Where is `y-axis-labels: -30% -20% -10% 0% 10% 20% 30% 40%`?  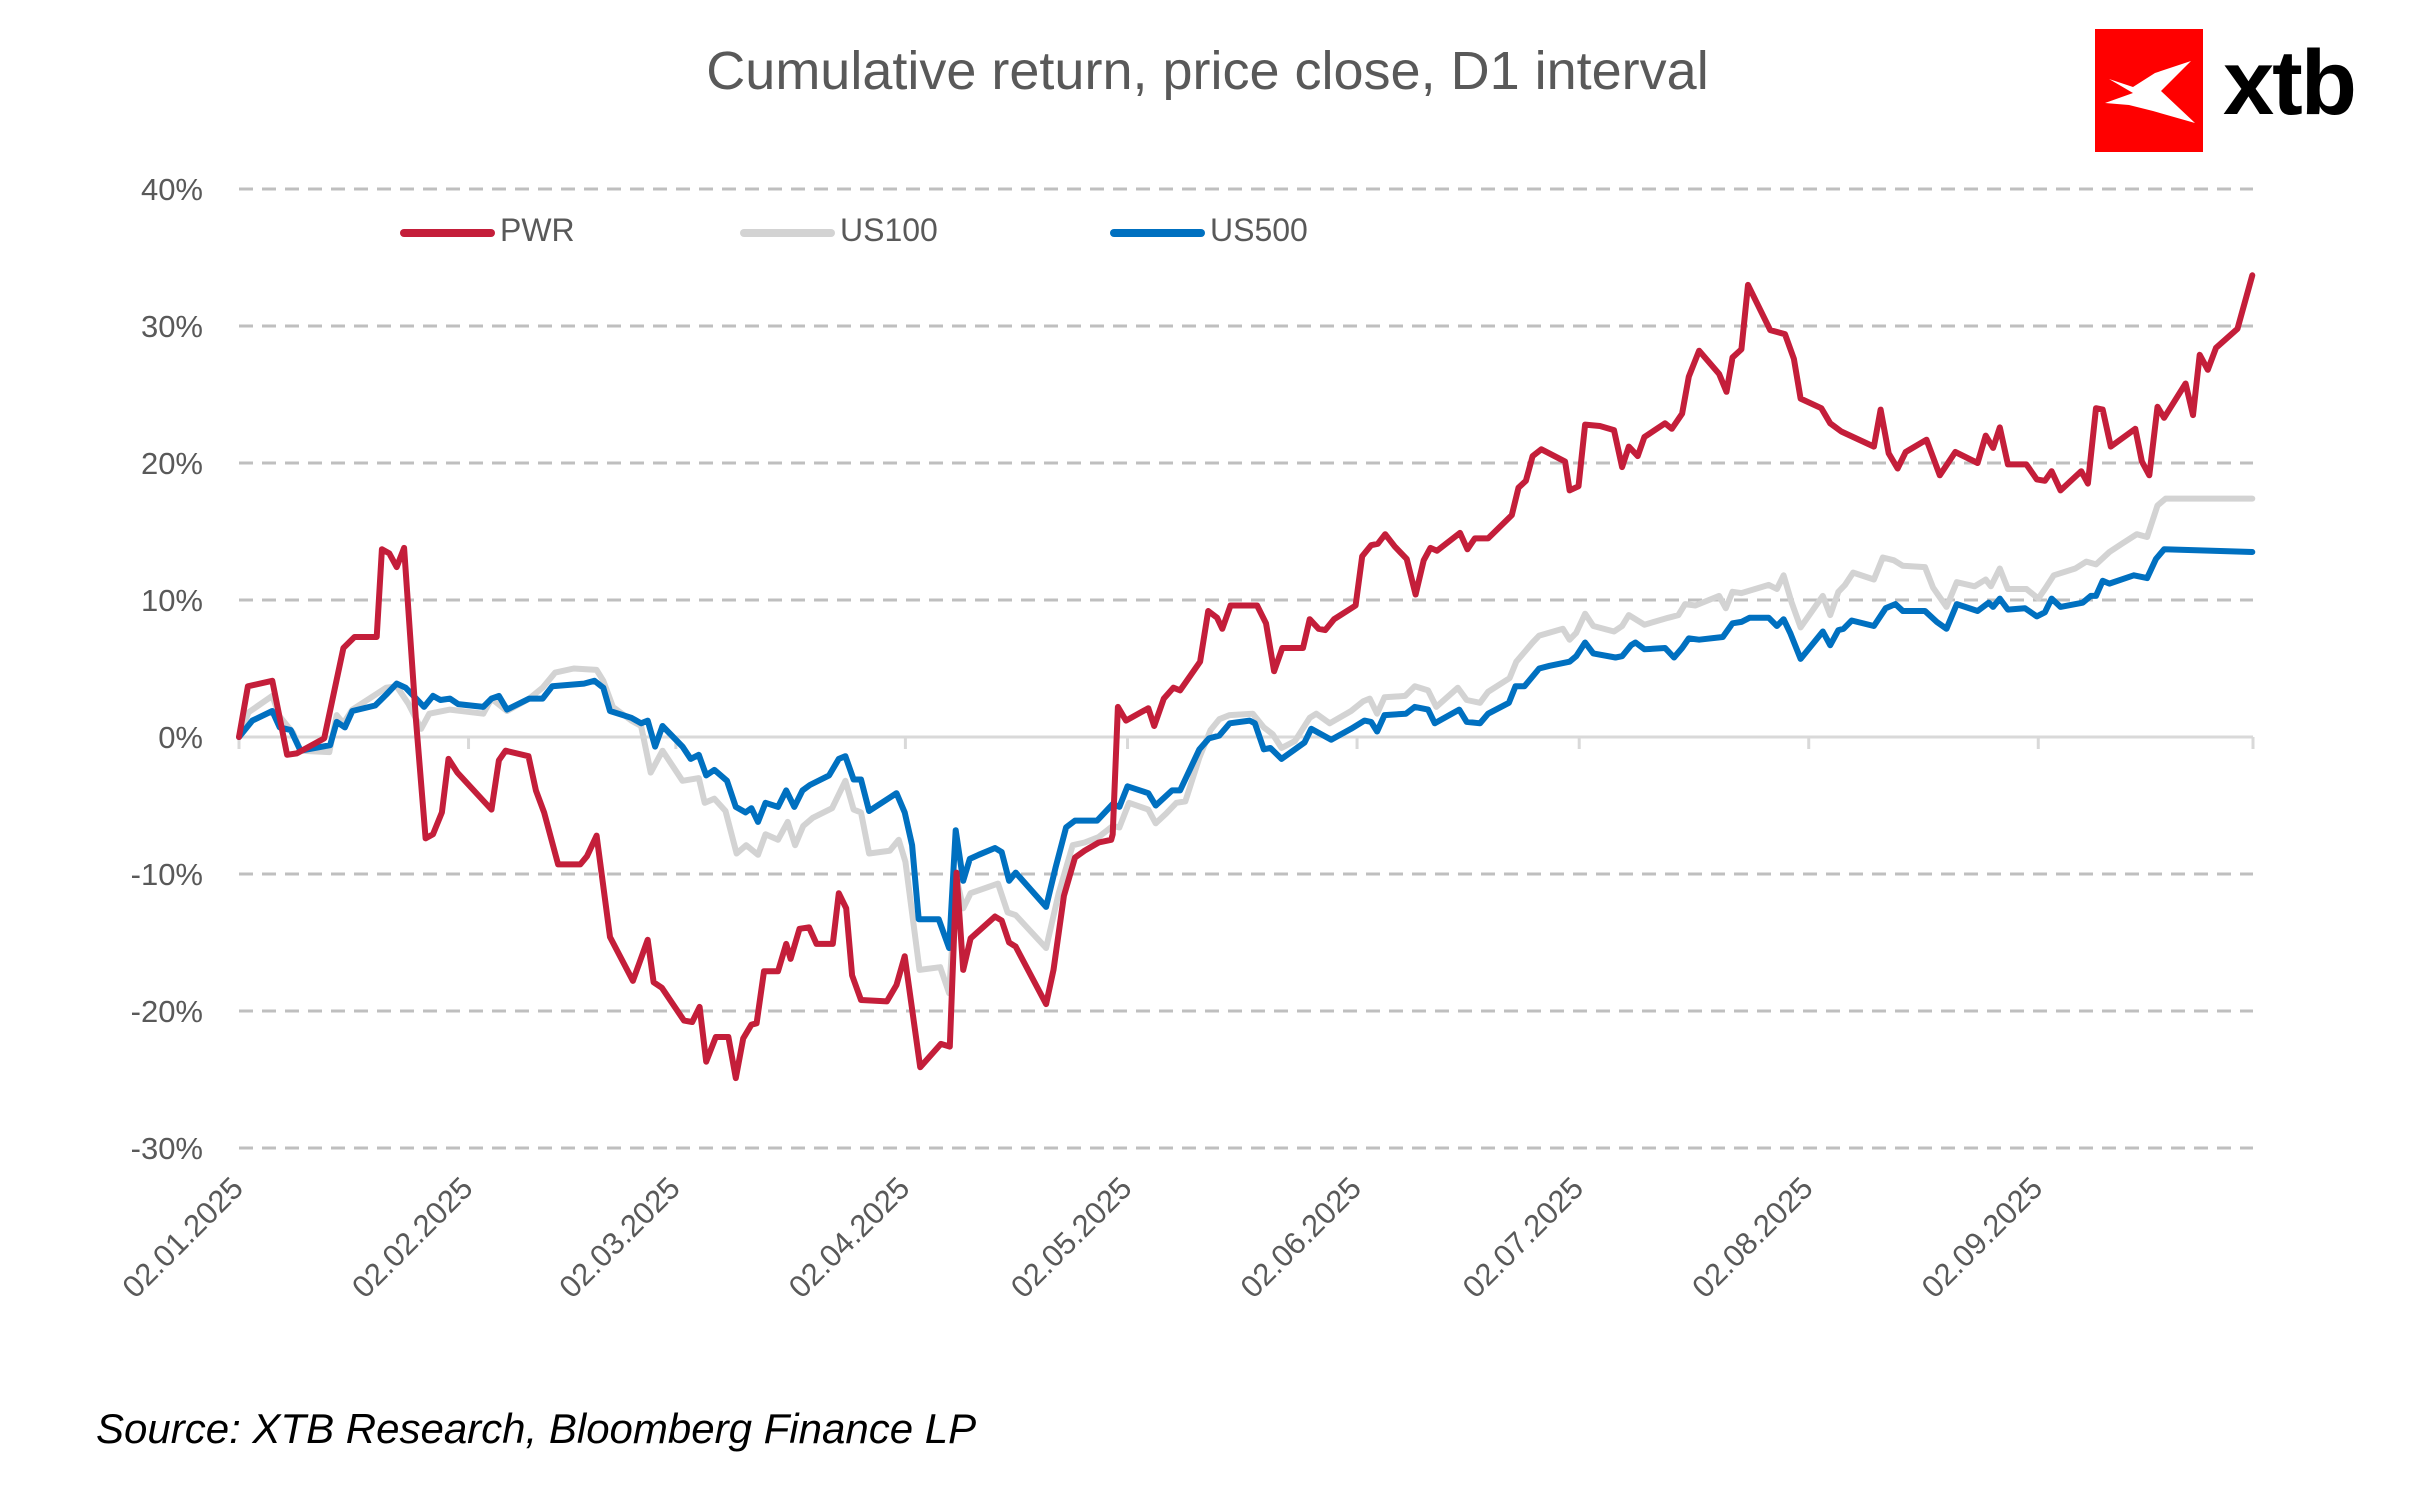
y-axis-labels: -30% -20% -10% 0% 10% 20% 30% 40% is located at coordinates (167, 669).